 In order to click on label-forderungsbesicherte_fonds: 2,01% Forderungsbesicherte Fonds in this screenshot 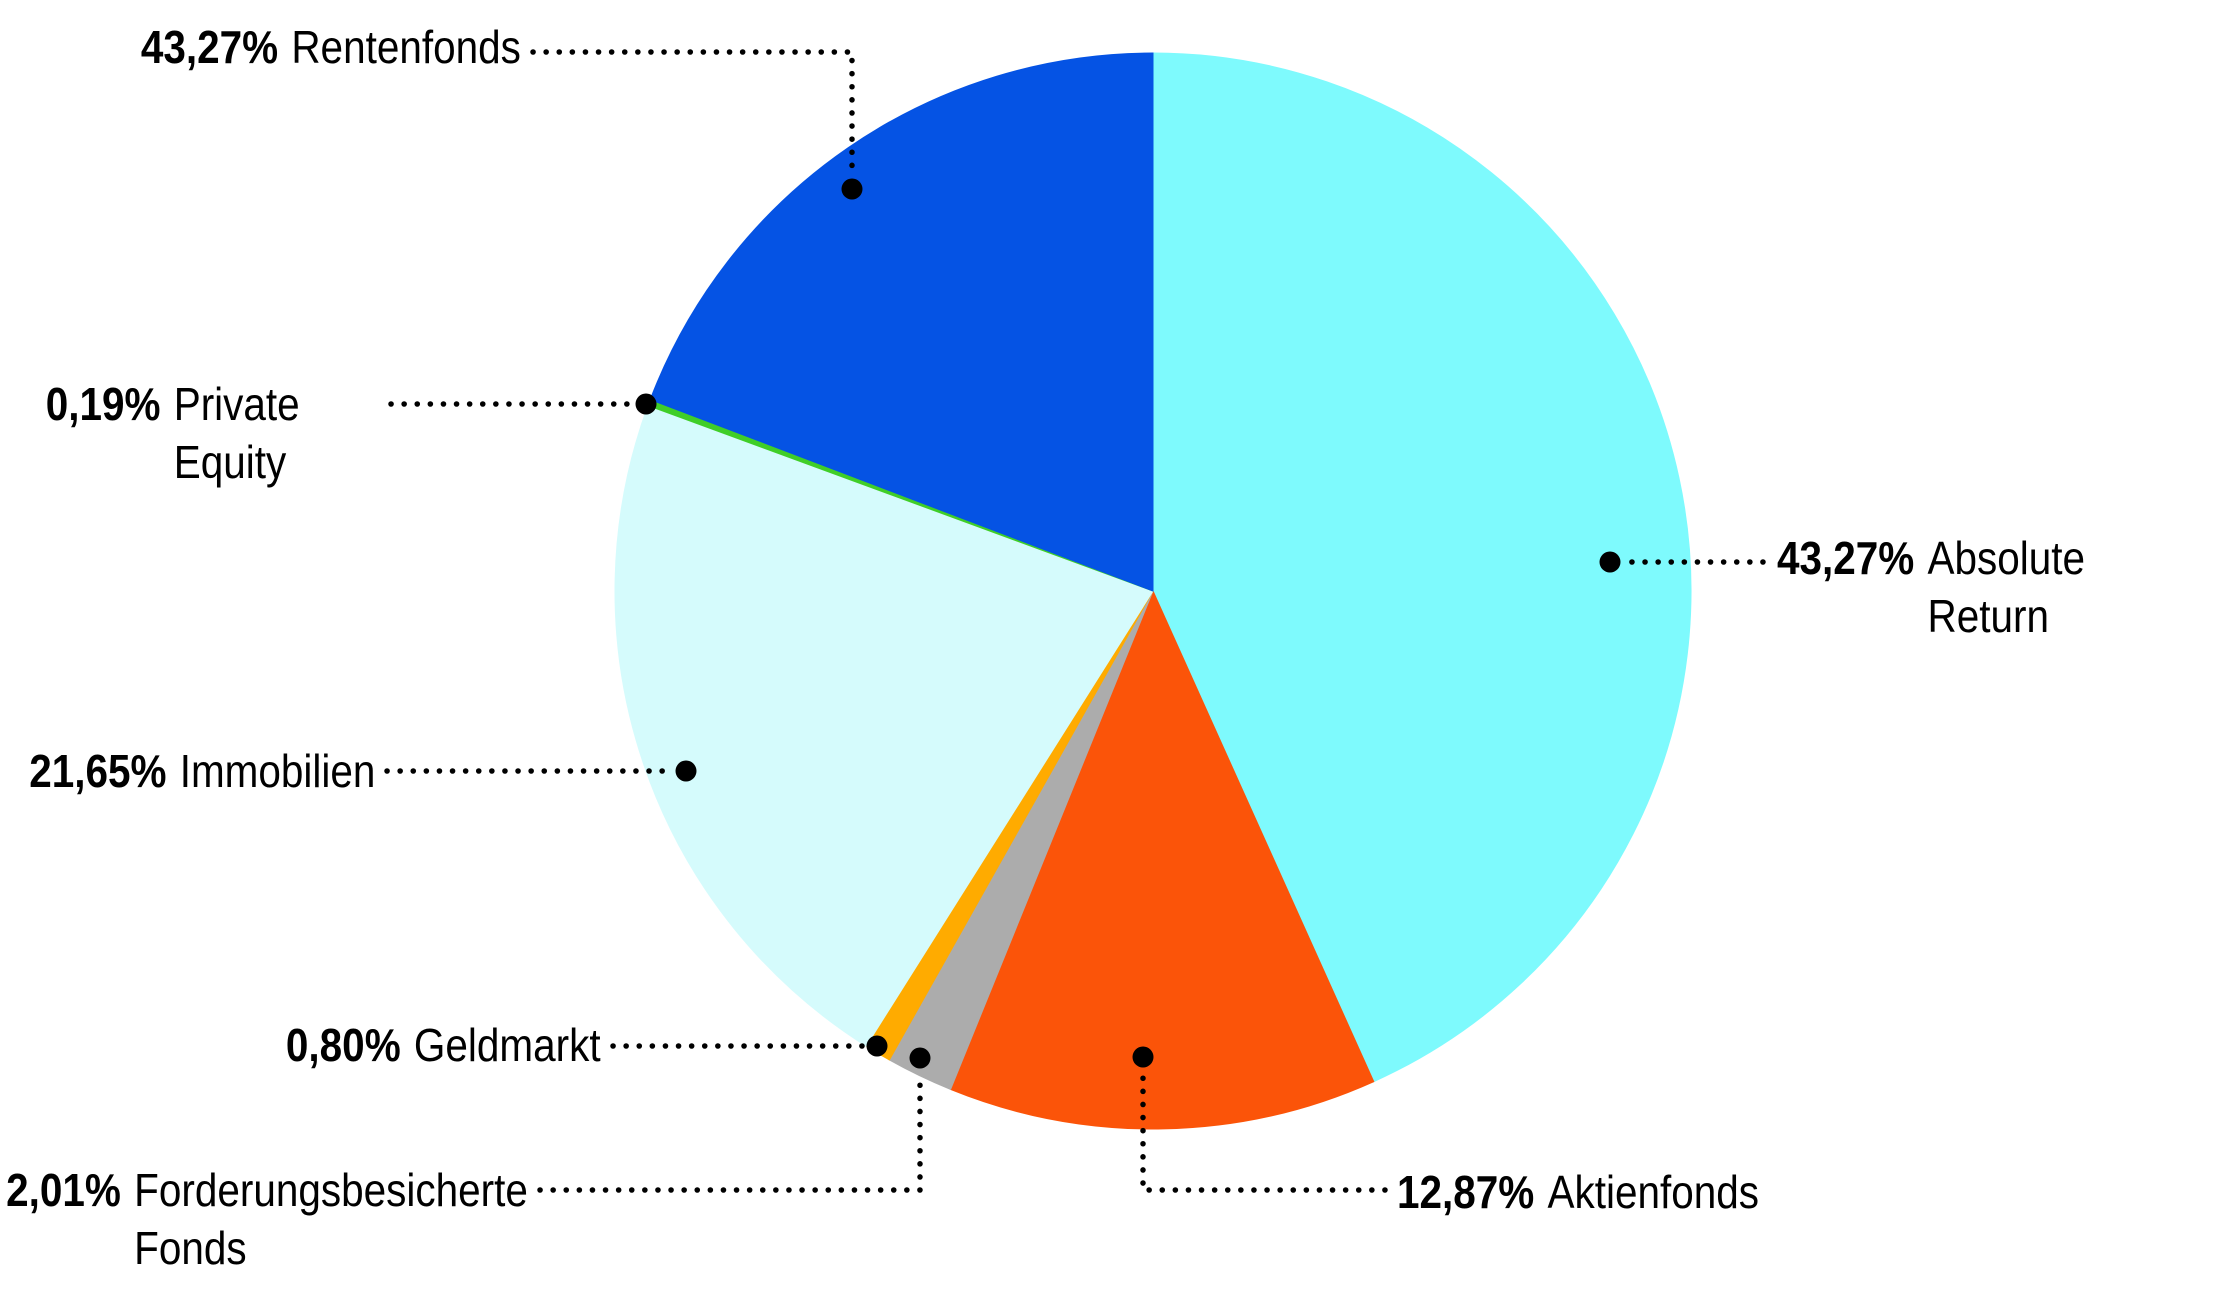, I will do `click(267, 1219)`.